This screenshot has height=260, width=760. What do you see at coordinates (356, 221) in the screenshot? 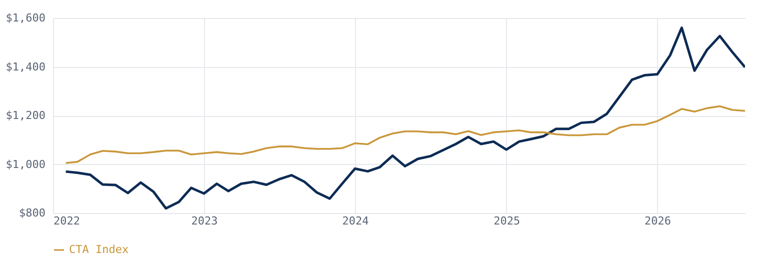
I see `x-tick-label: 2024` at bounding box center [356, 221].